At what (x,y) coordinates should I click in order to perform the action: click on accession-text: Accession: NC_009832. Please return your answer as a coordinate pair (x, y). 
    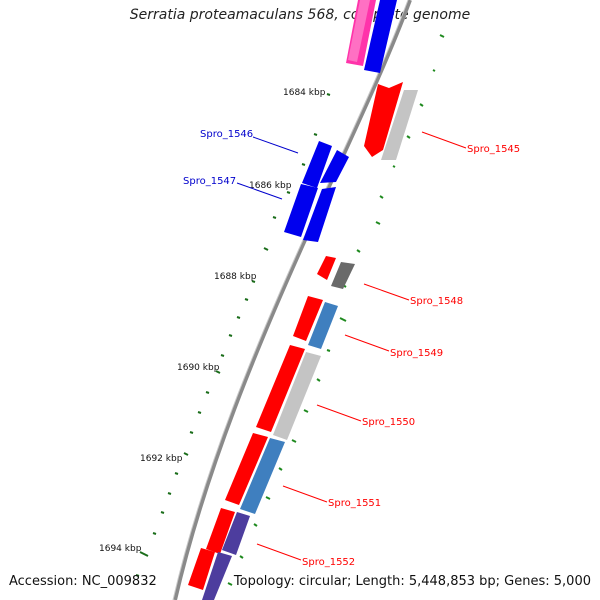
    Looking at the image, I should click on (83, 581).